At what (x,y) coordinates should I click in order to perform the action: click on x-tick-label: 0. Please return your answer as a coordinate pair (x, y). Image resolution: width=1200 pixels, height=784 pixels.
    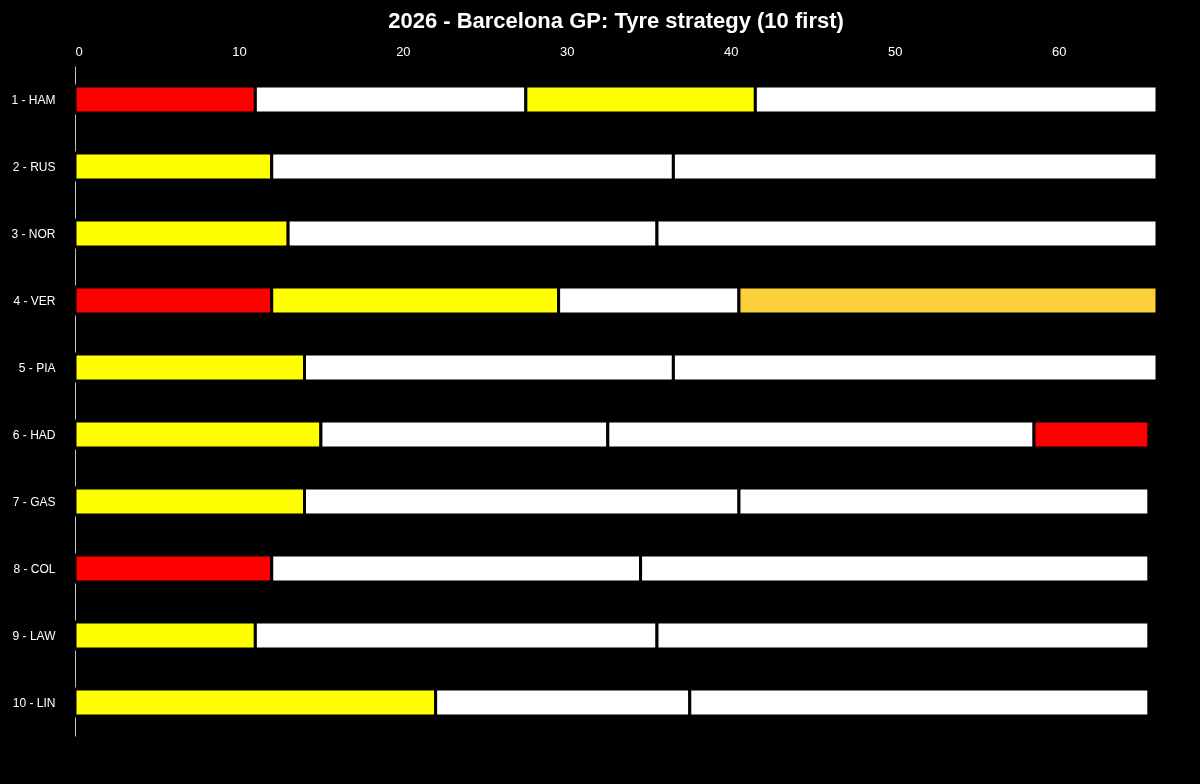
    Looking at the image, I should click on (79, 51).